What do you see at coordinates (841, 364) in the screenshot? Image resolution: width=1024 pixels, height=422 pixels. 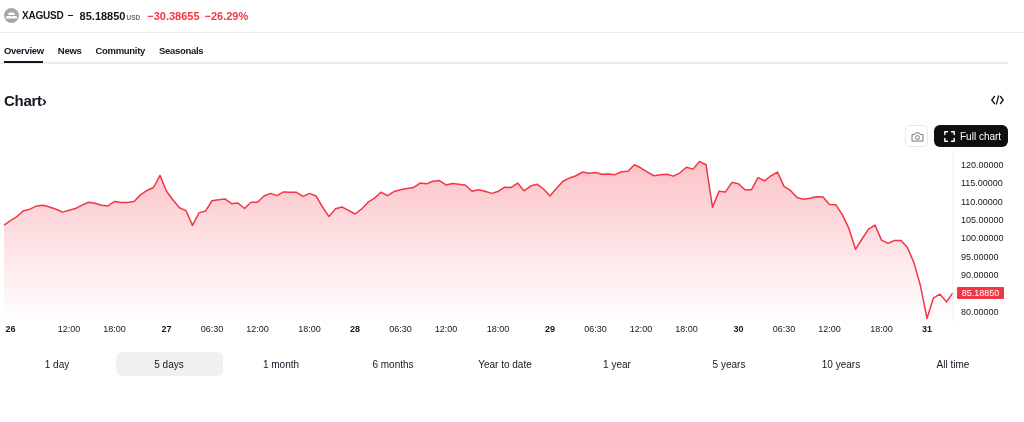 I see `text: 10 years` at bounding box center [841, 364].